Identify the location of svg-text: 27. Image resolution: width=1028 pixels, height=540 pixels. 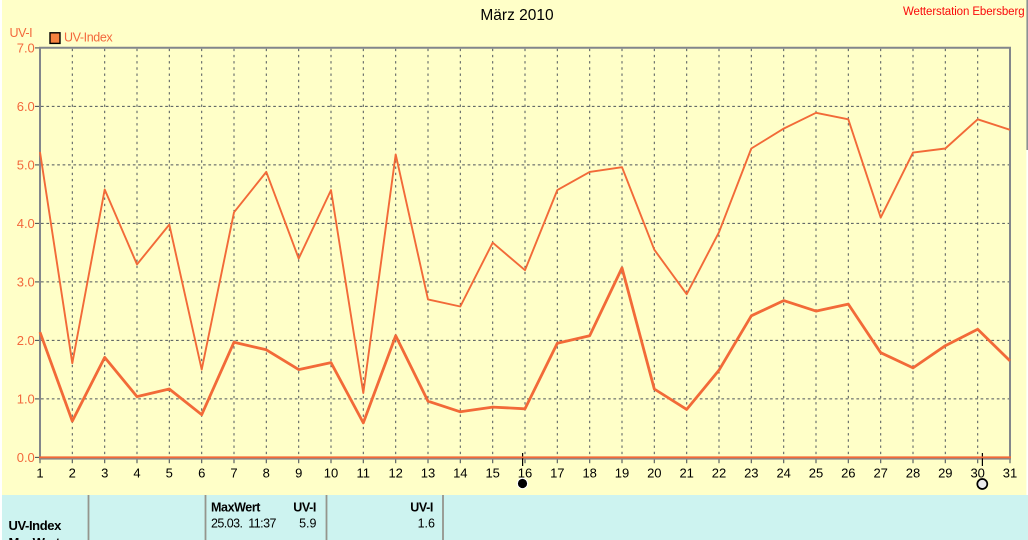
(880, 472).